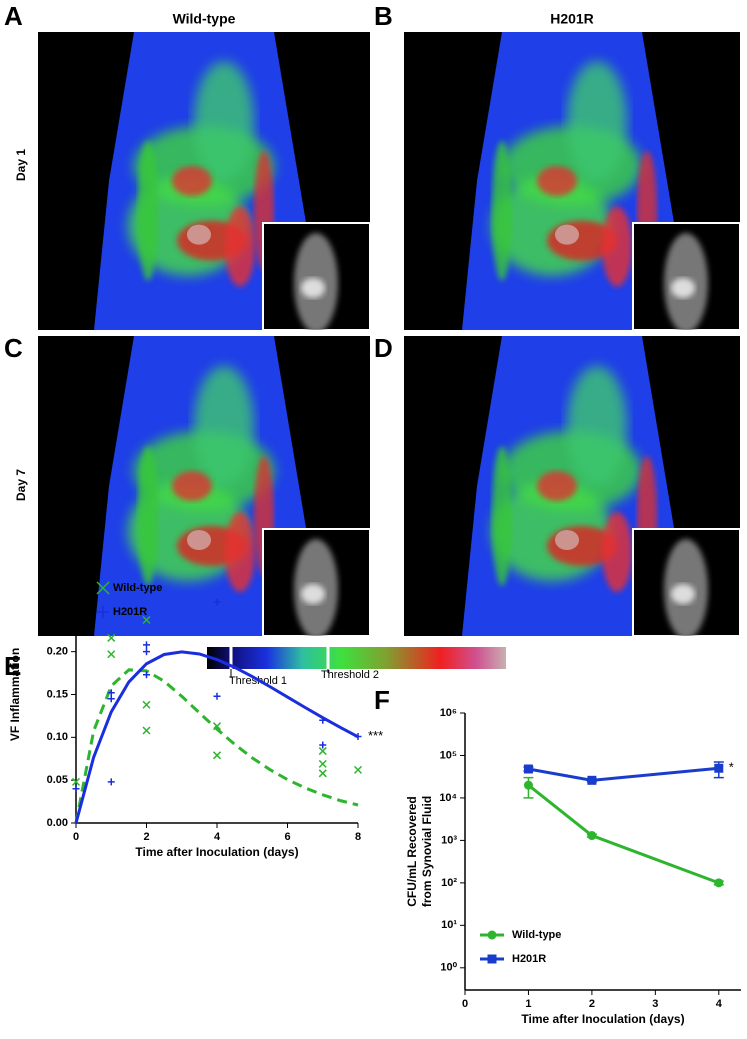 The image size is (747, 1039). I want to click on panel-label: F, so click(382, 700).